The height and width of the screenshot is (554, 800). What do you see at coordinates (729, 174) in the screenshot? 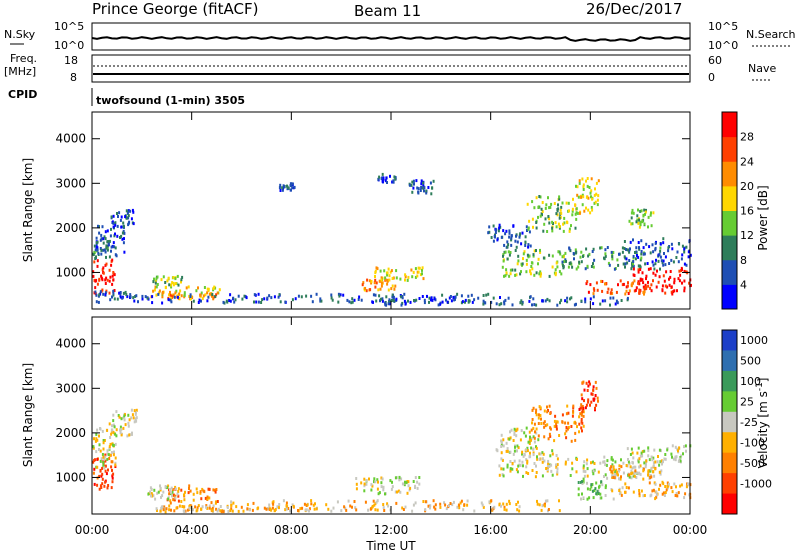
I see `colorbar-swatch` at bounding box center [729, 174].